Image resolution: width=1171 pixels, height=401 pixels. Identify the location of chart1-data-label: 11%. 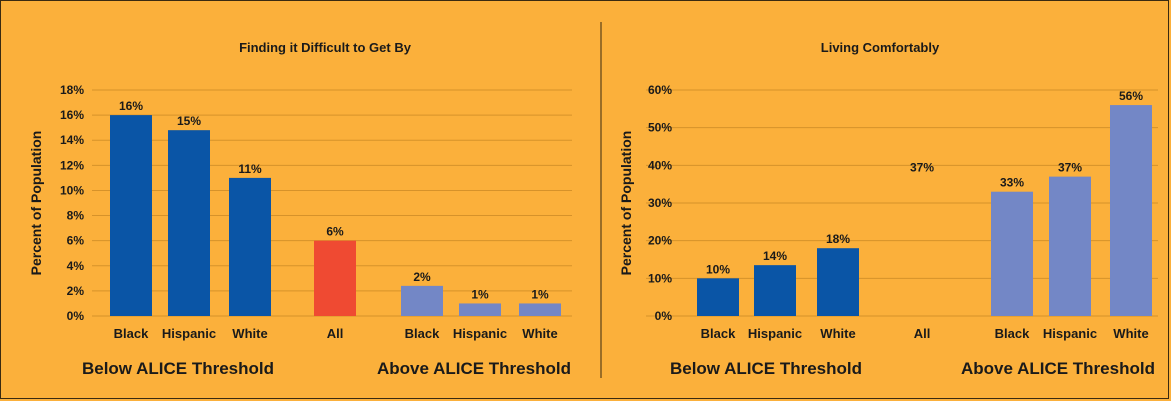
(250, 169).